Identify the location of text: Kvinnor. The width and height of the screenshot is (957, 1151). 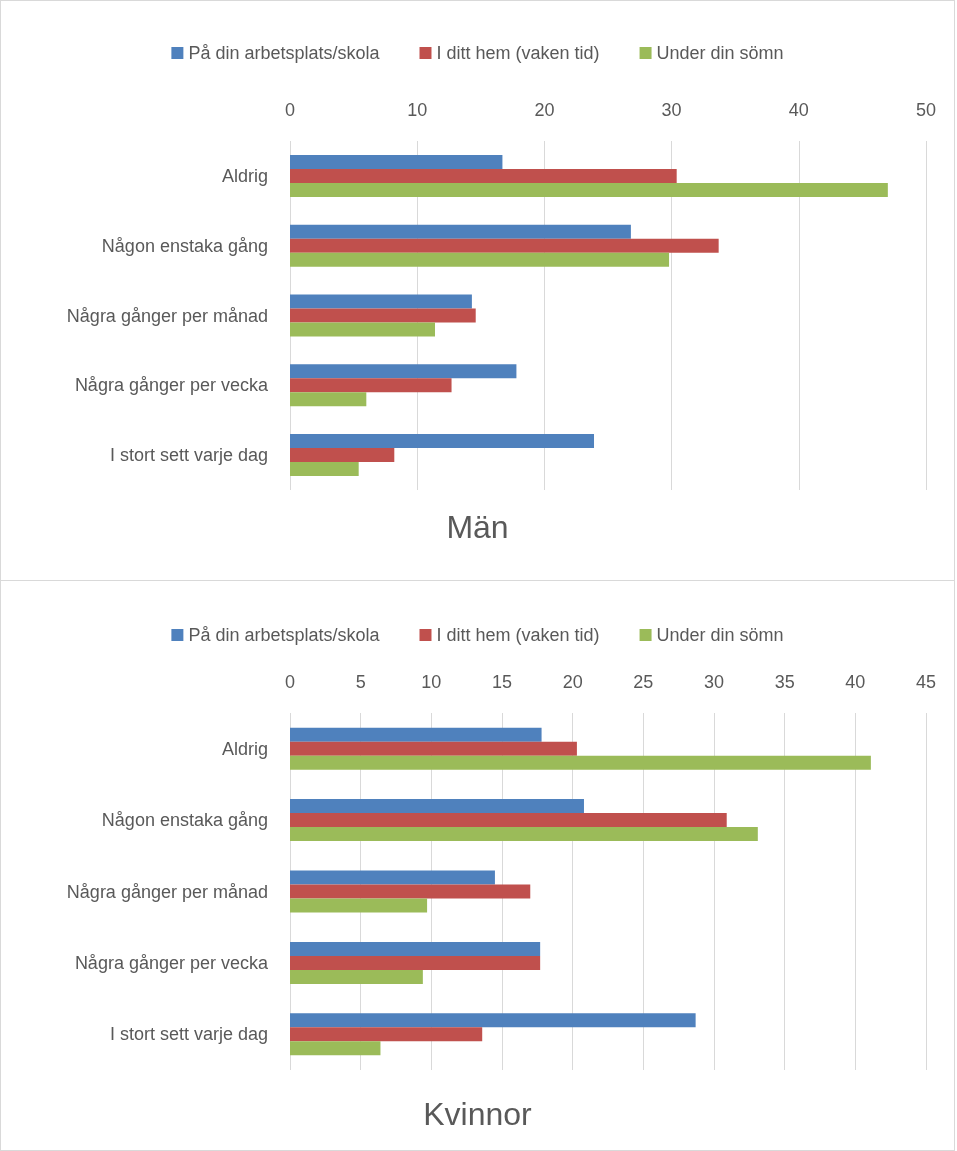
(478, 1114).